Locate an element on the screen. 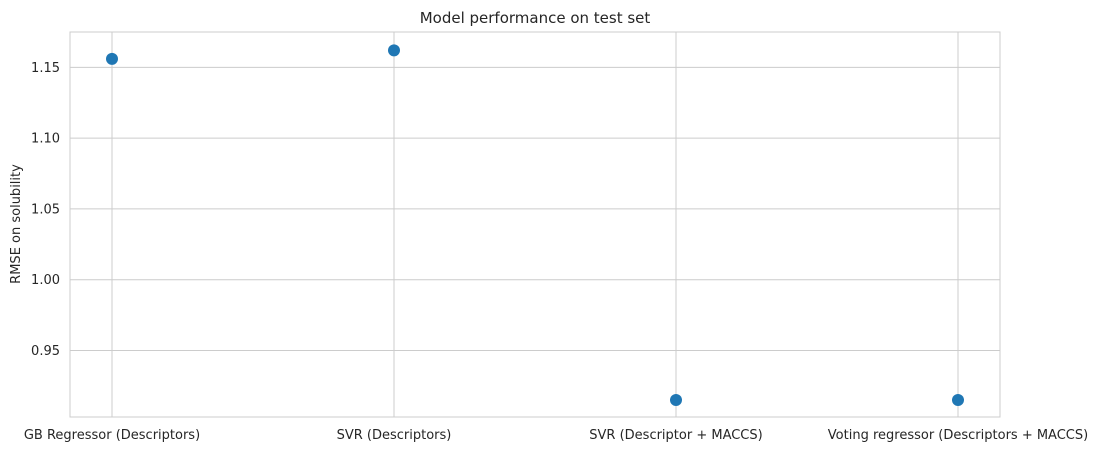 This screenshot has height=451, width=1106. y-axis-label: RMSE on solubility is located at coordinates (16, 224).